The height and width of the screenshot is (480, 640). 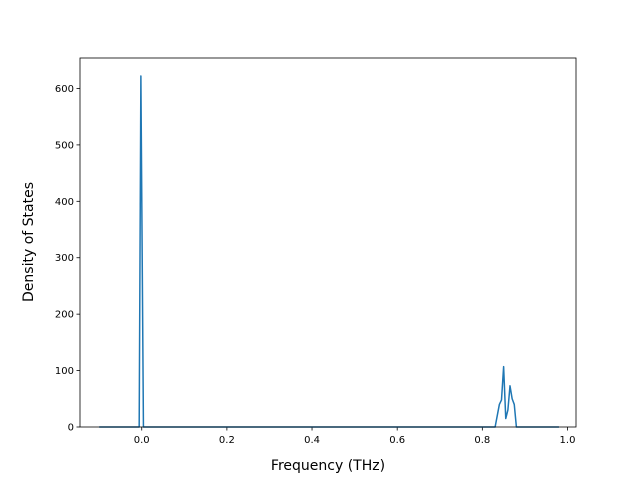 I want to click on y-tick-label: 100, so click(x=64, y=371).